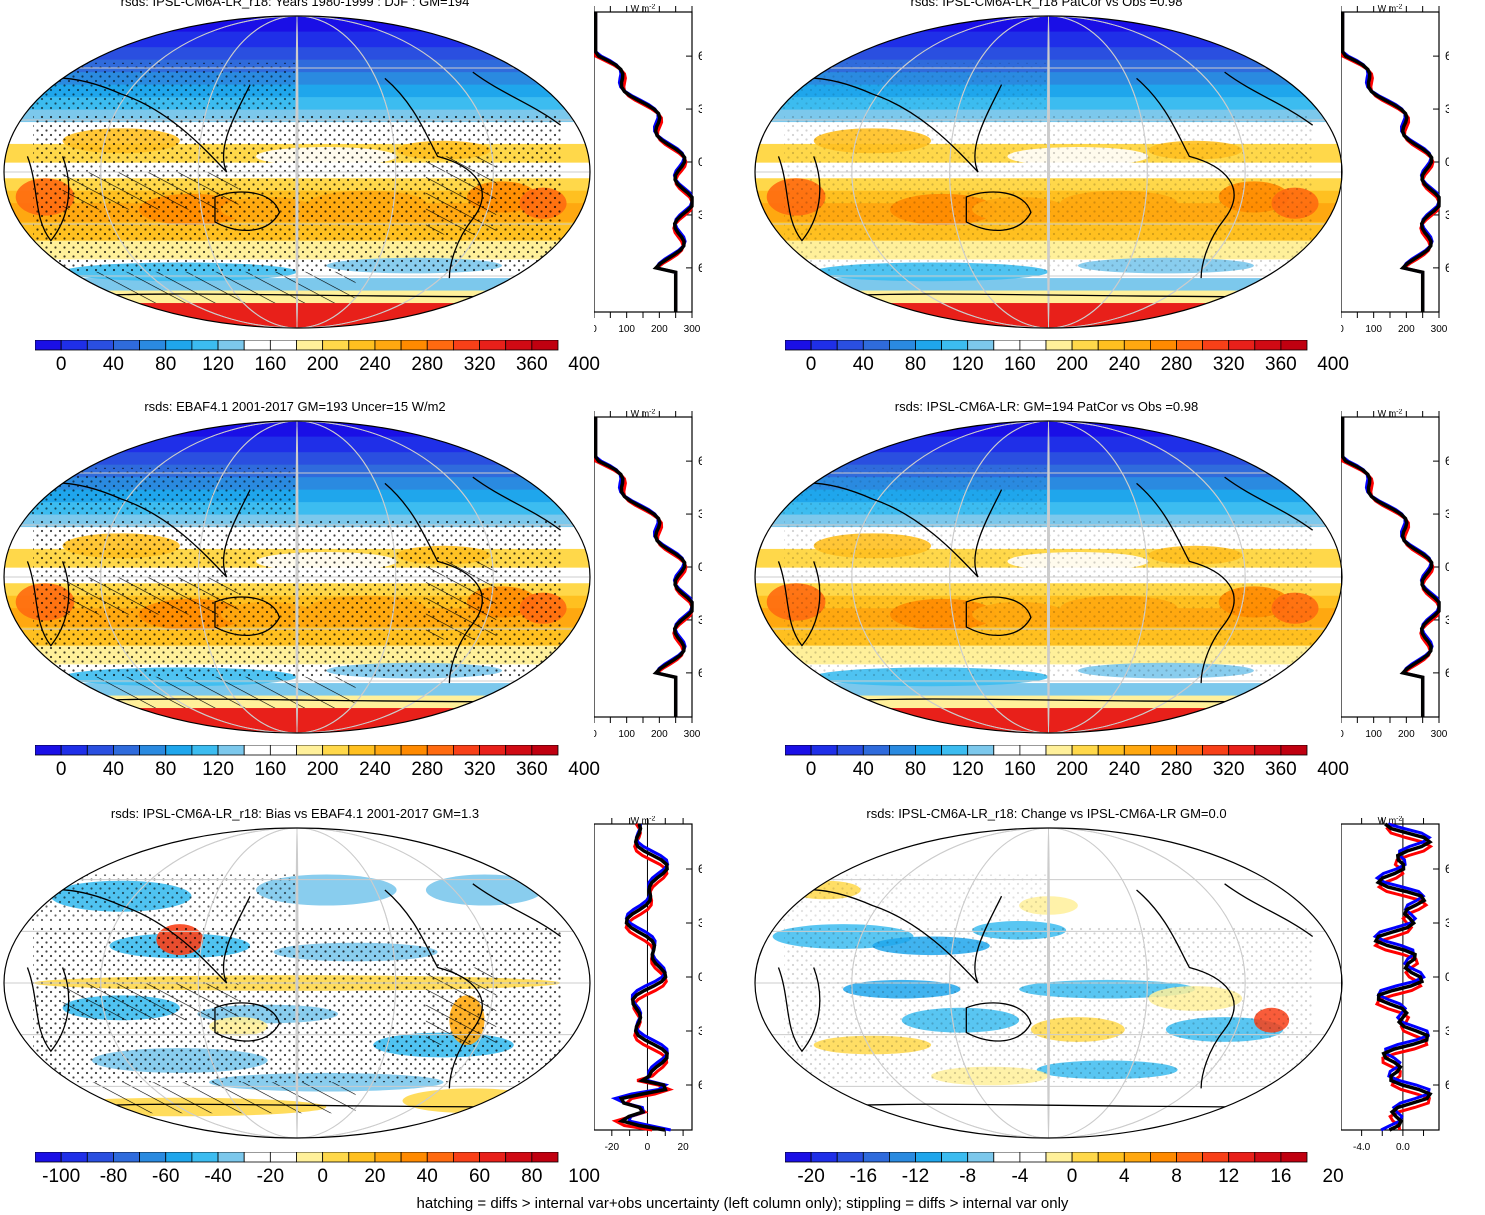 Image resolution: width=1485 pixels, height=1215 pixels. I want to click on zonal-tick-label: 200, so click(1406, 329).